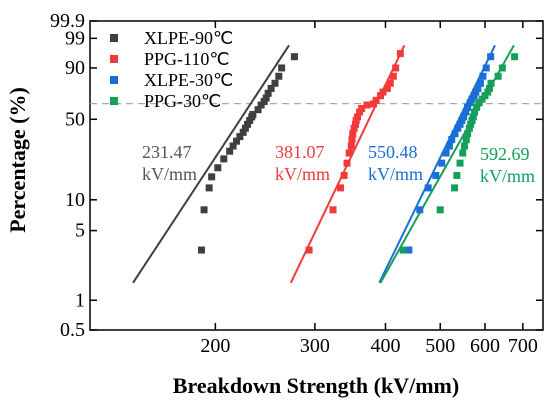 This screenshot has height=407, width=550. I want to click on y-tick-label: 99, so click(75, 38).